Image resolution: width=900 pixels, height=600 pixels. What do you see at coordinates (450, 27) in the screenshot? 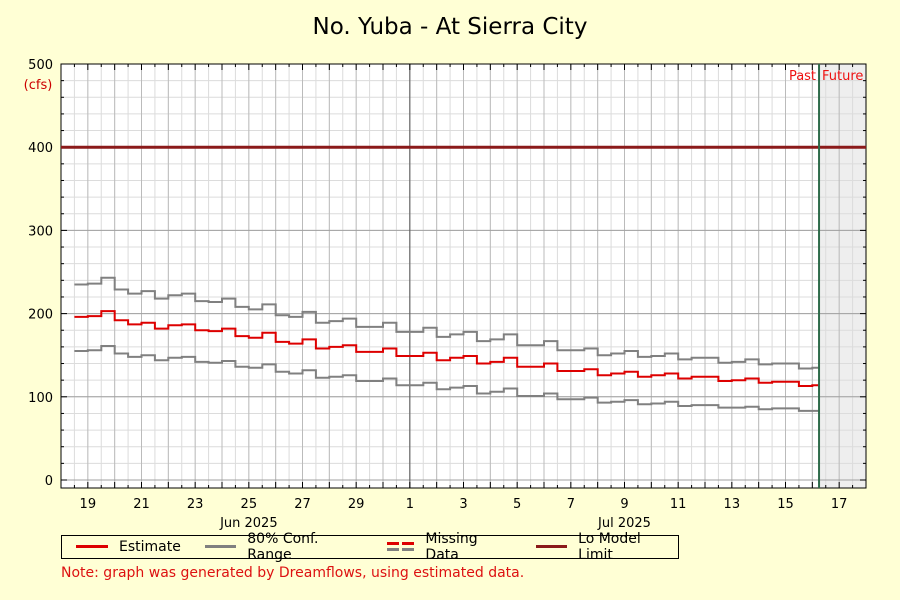
I see `chart-title: No. Yuba - At Sierra City` at bounding box center [450, 27].